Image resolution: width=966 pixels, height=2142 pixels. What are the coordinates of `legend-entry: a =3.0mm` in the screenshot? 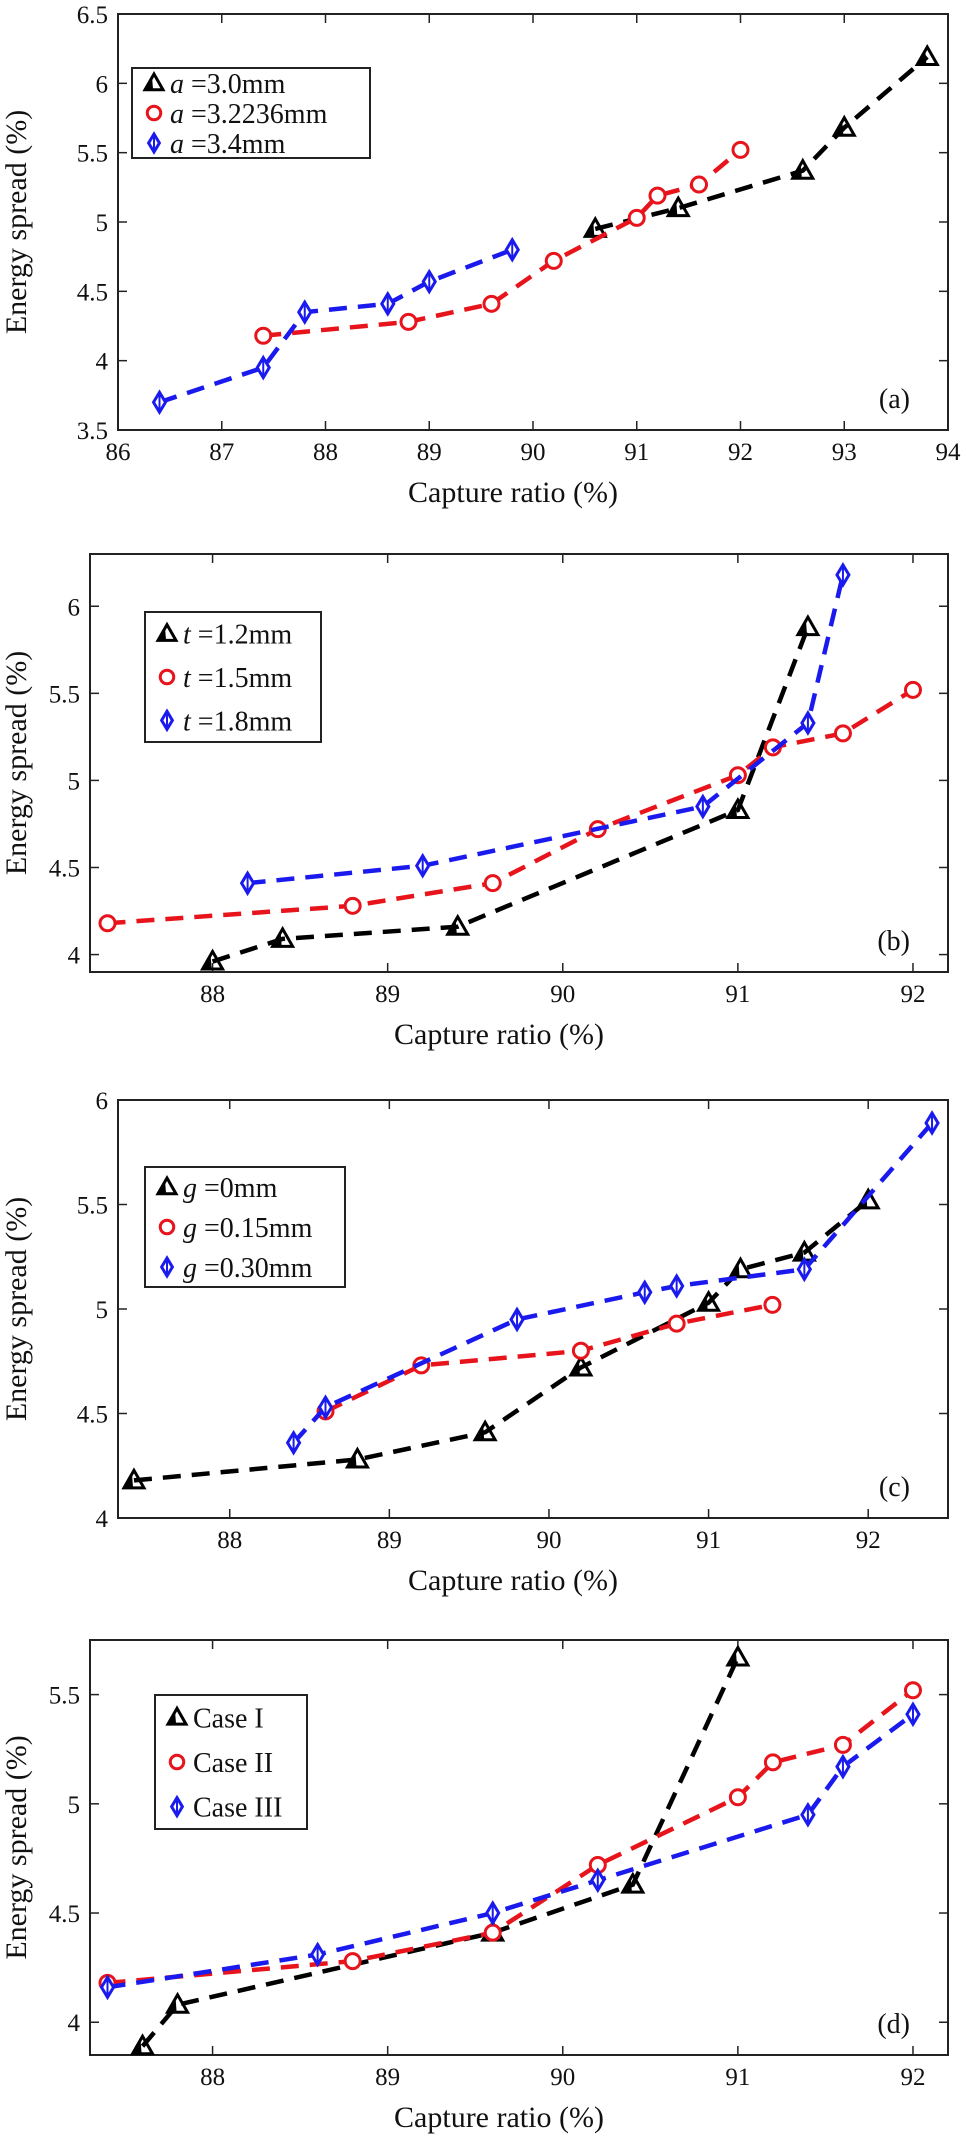 It's located at (228, 84).